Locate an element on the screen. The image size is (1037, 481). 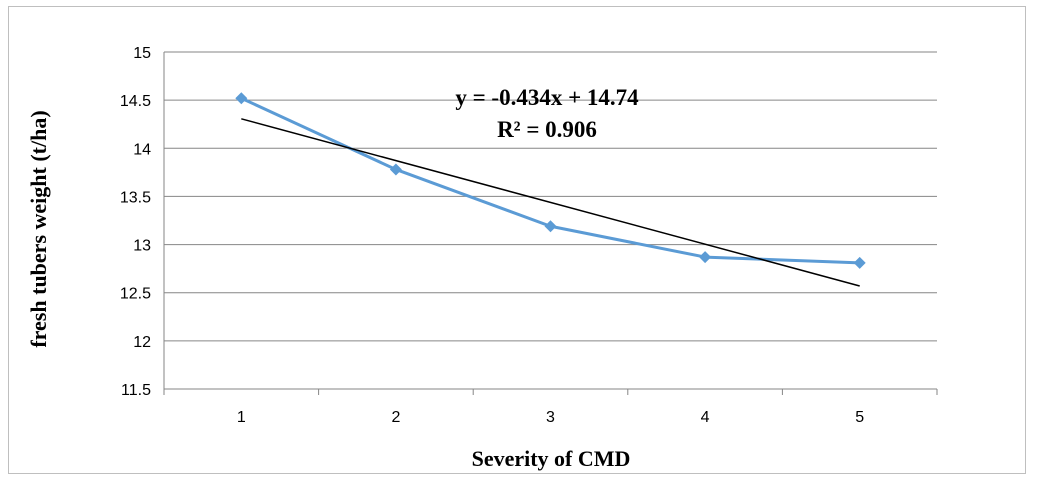
x-tick-label: 2 is located at coordinates (395, 417).